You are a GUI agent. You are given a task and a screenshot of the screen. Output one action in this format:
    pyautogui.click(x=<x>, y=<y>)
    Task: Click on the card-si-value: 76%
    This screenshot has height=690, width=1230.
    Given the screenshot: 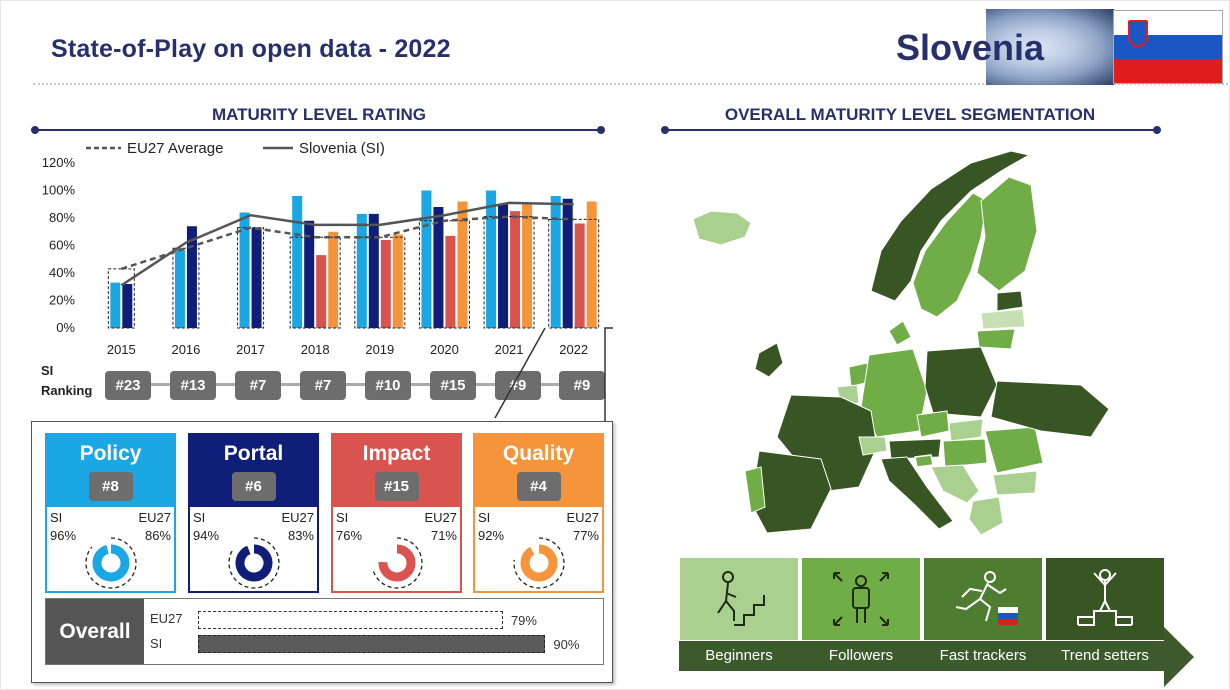 What is the action you would take?
    pyautogui.click(x=349, y=535)
    